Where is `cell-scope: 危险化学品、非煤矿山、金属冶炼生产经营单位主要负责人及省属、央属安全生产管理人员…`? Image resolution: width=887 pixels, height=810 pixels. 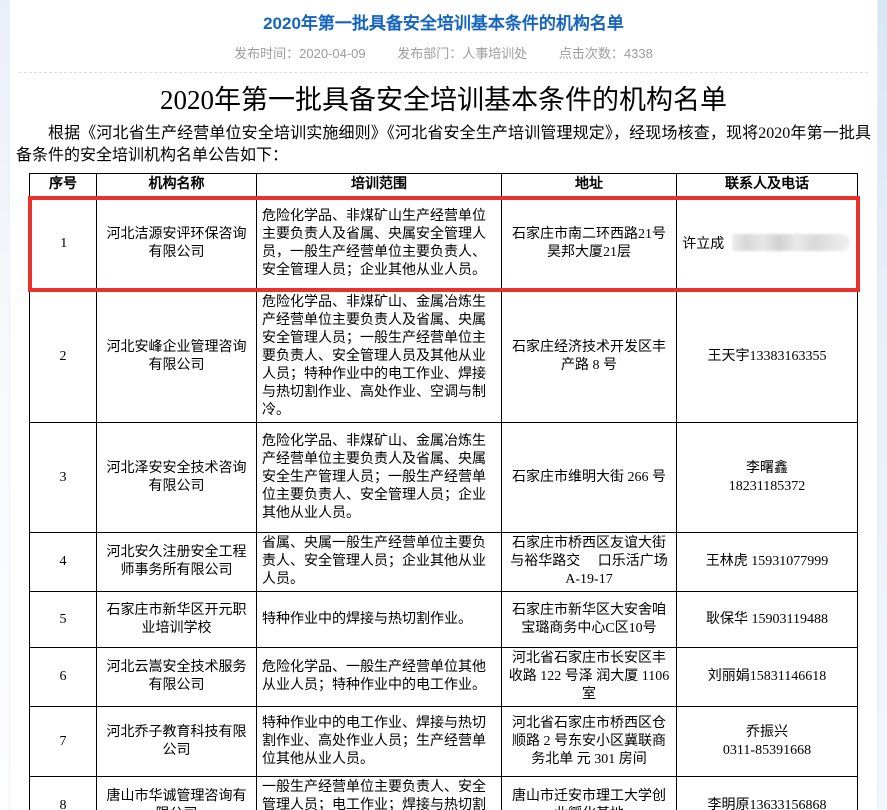
cell-scope: 危险化学品、非煤矿山、金属冶炼生产经营单位主要负责人及省属、央属安全生产管理人员… is located at coordinates (379, 477).